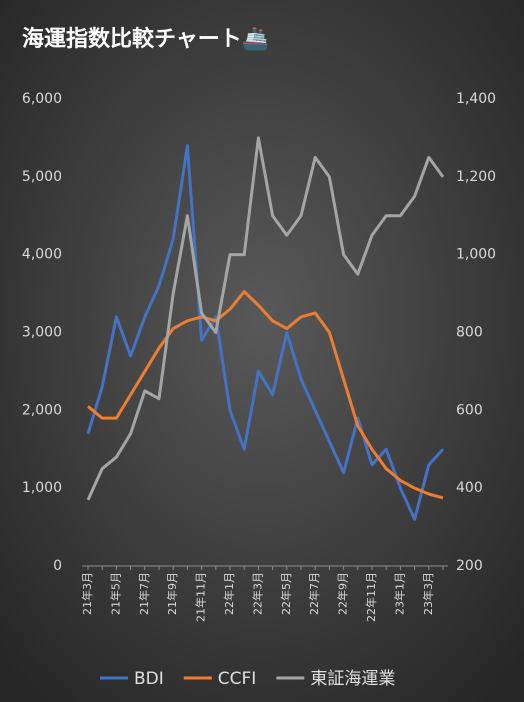 The width and height of the screenshot is (524, 702). Describe the element at coordinates (476, 99) in the screenshot. I see `y2-tick-label: 1,400` at that location.